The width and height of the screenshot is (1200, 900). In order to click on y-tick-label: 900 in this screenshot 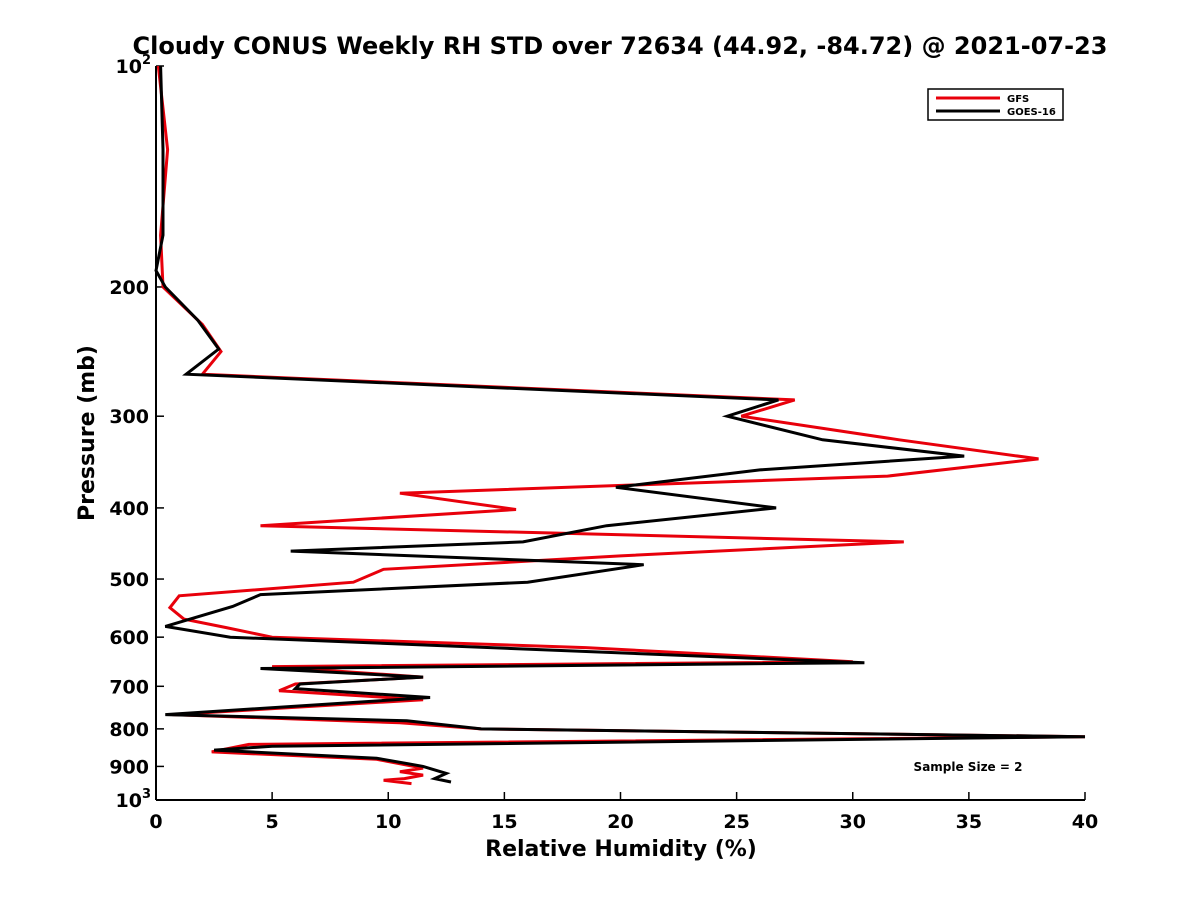, I will do `click(129, 767)`.